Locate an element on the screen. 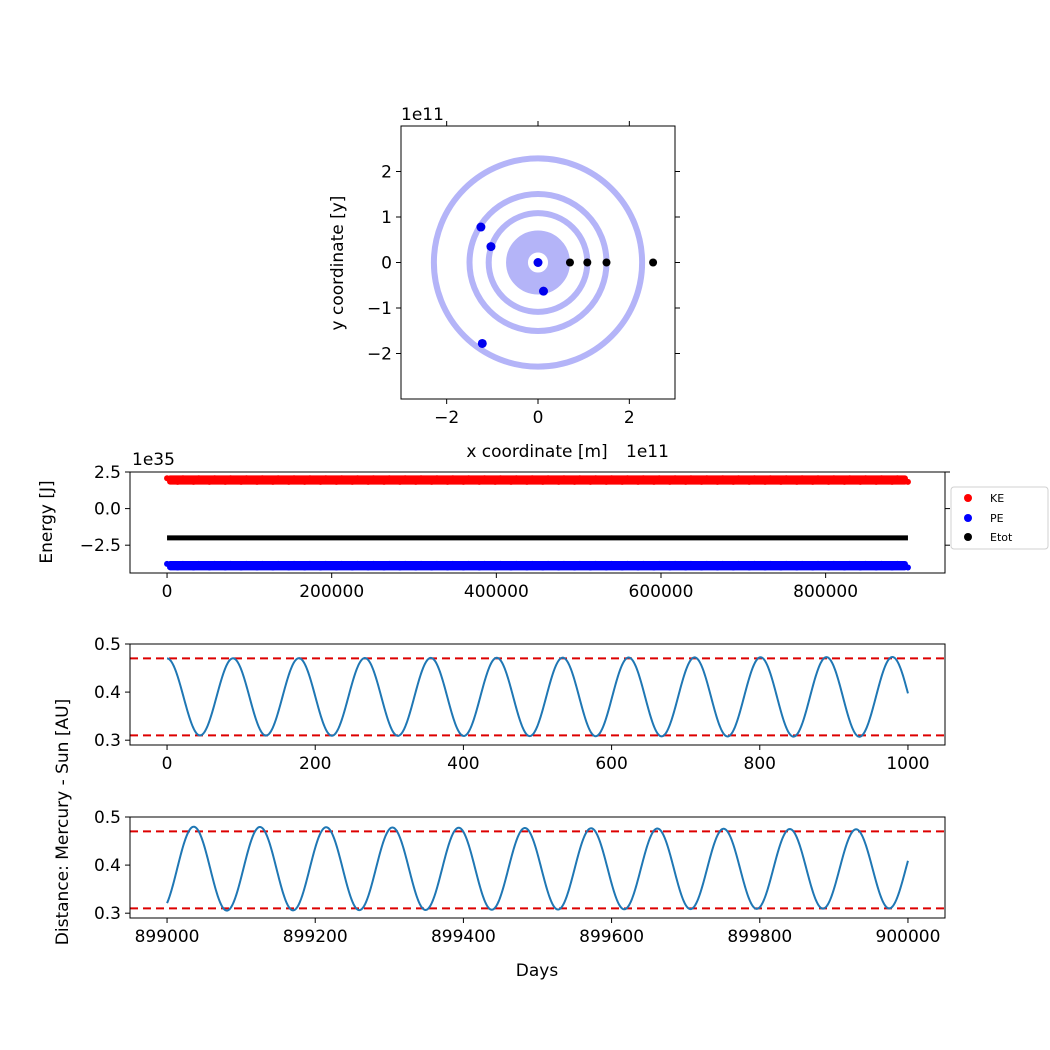 The image size is (1050, 1050). start-point is located at coordinates (569, 262).